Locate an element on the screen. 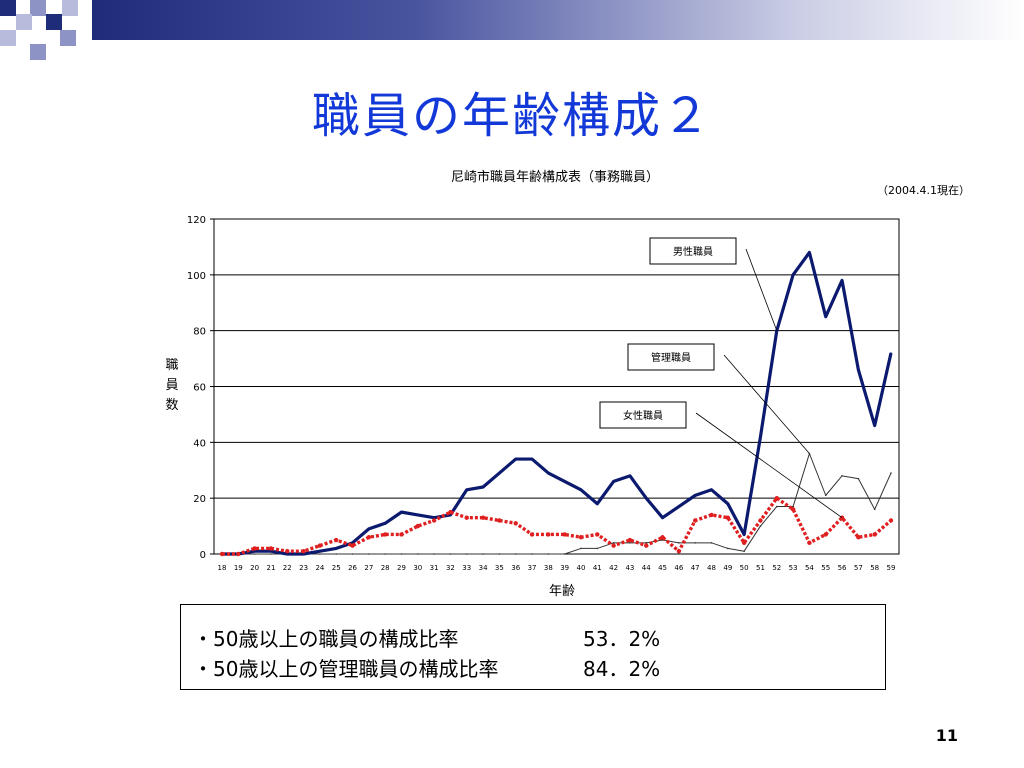  x-tick-label: 59 is located at coordinates (891, 568).